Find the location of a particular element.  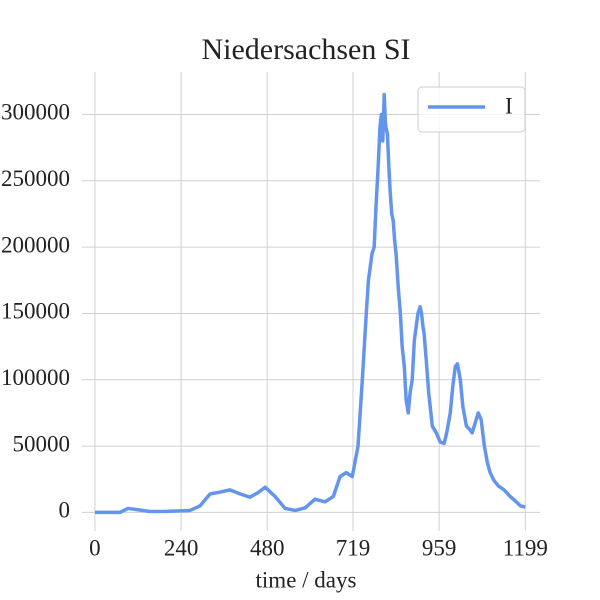

y-tick-label: 300000 is located at coordinates (35, 112).